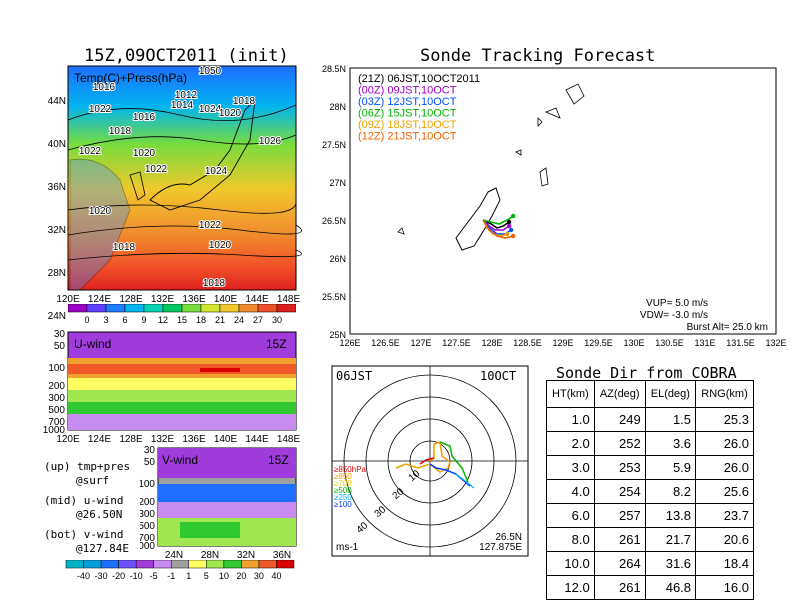 This screenshot has height=612, width=792. I want to click on temp-colorbar-label: 18, so click(201, 320).